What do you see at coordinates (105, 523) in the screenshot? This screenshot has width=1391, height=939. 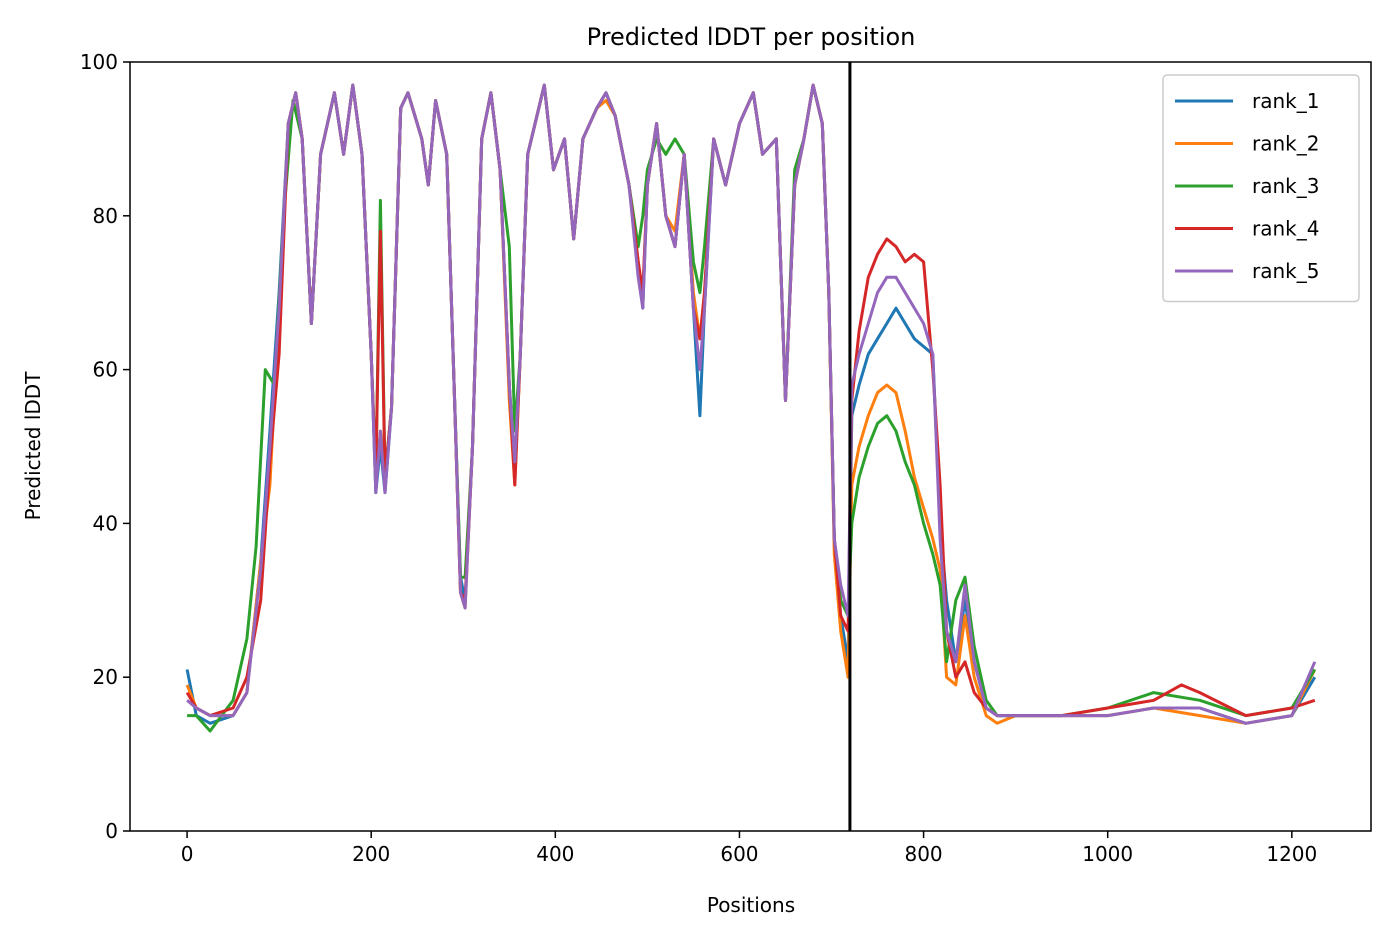 I see `y-tick-label: 40` at bounding box center [105, 523].